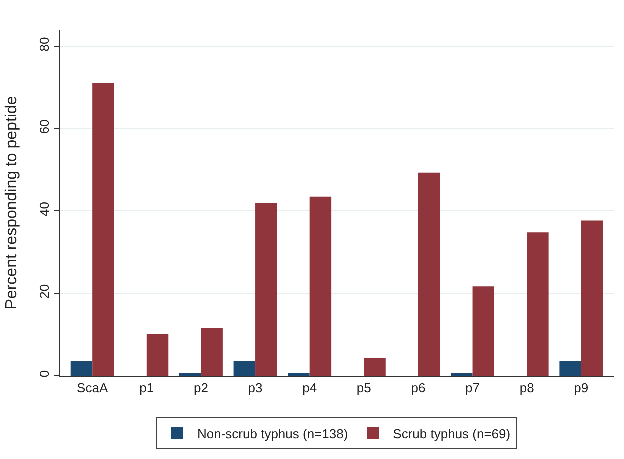 The width and height of the screenshot is (624, 459). I want to click on y-tick-label: 40, so click(44, 209).